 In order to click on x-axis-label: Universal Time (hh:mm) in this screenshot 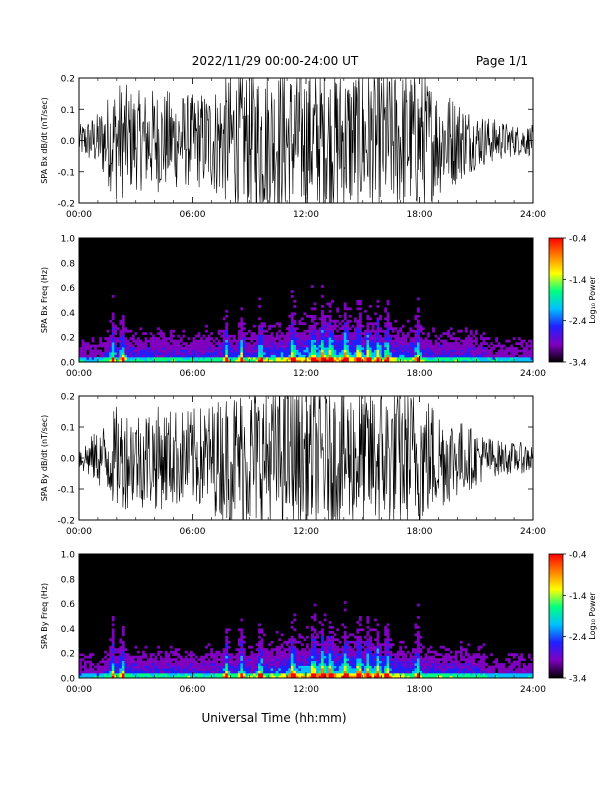, I will do `click(273, 718)`.